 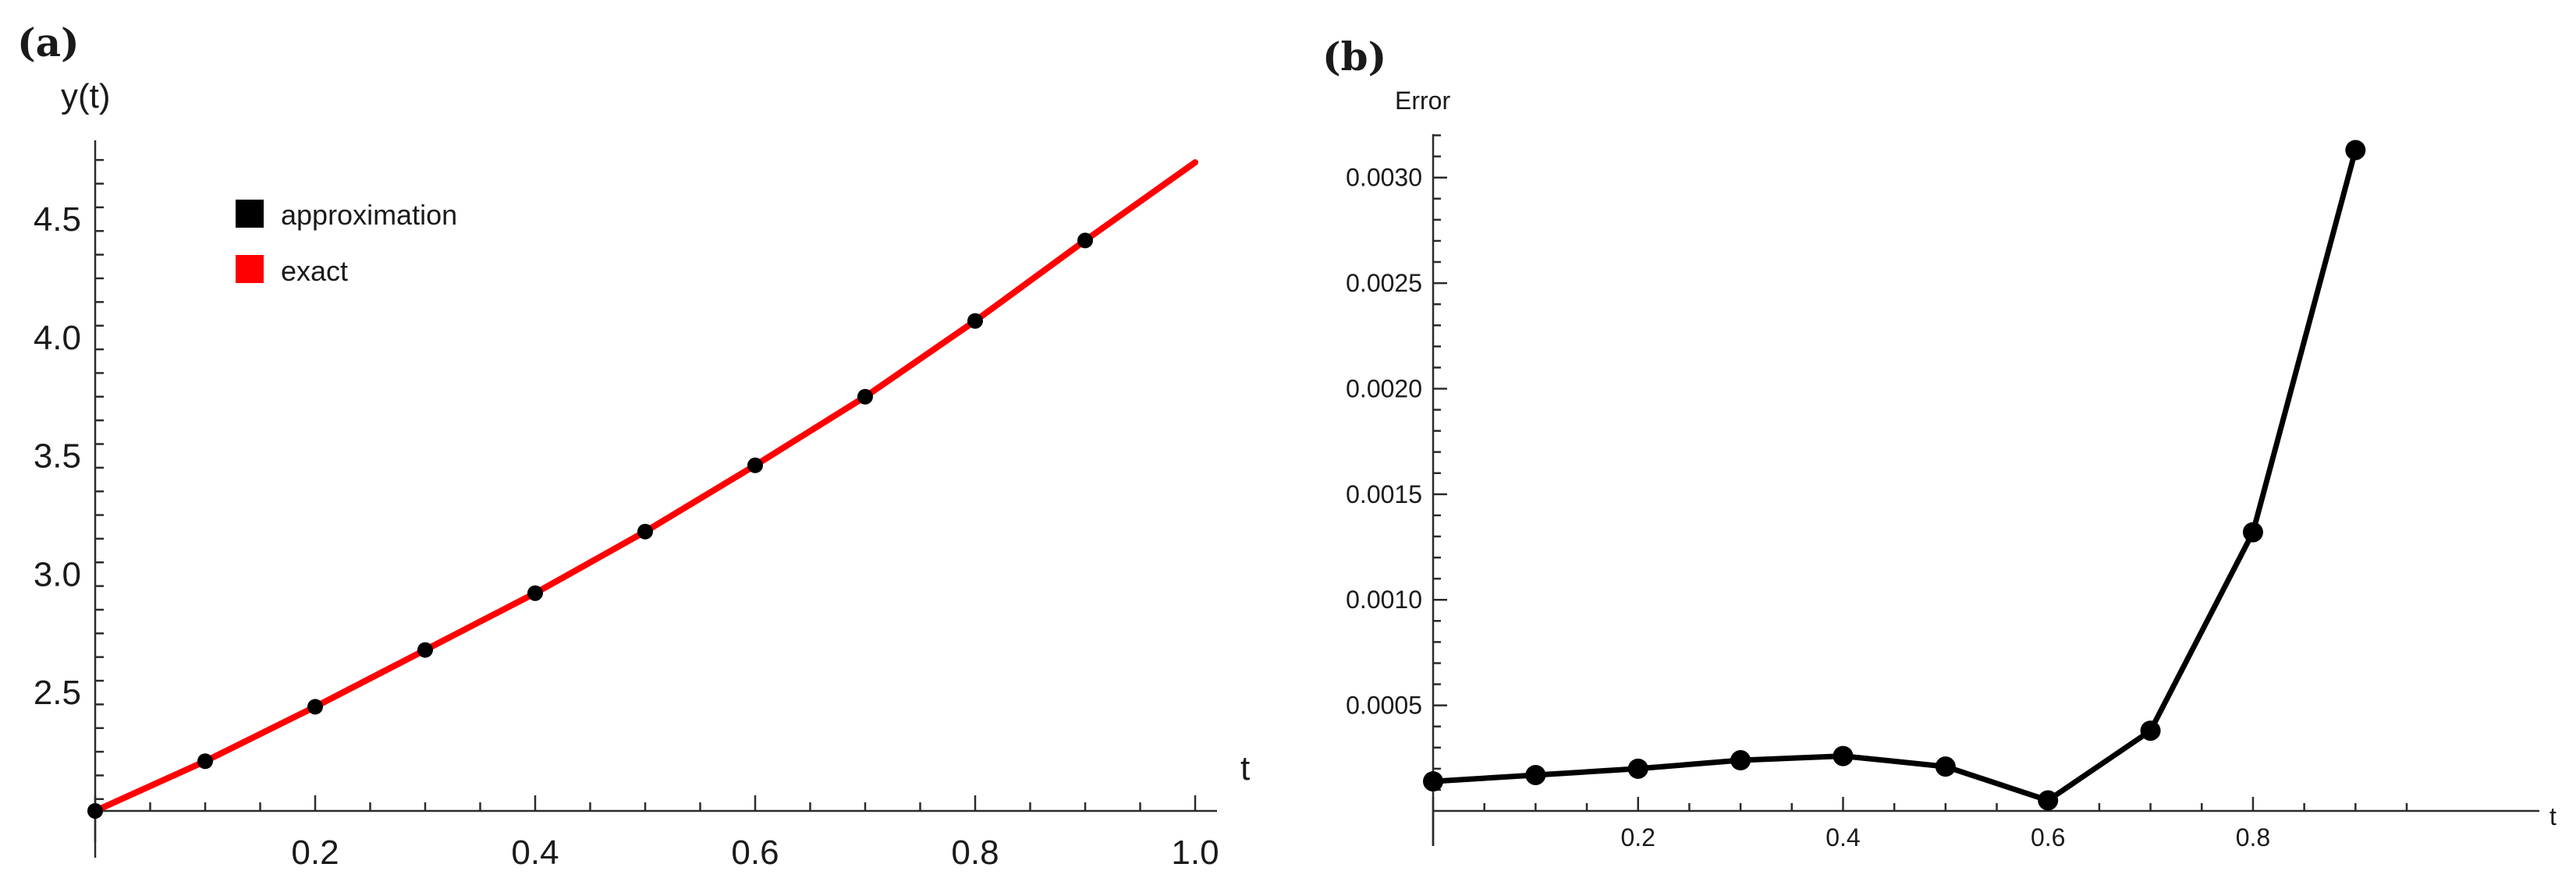 What do you see at coordinates (1384, 178) in the screenshot?
I see `chart-b-y-tick-label: 0.0030` at bounding box center [1384, 178].